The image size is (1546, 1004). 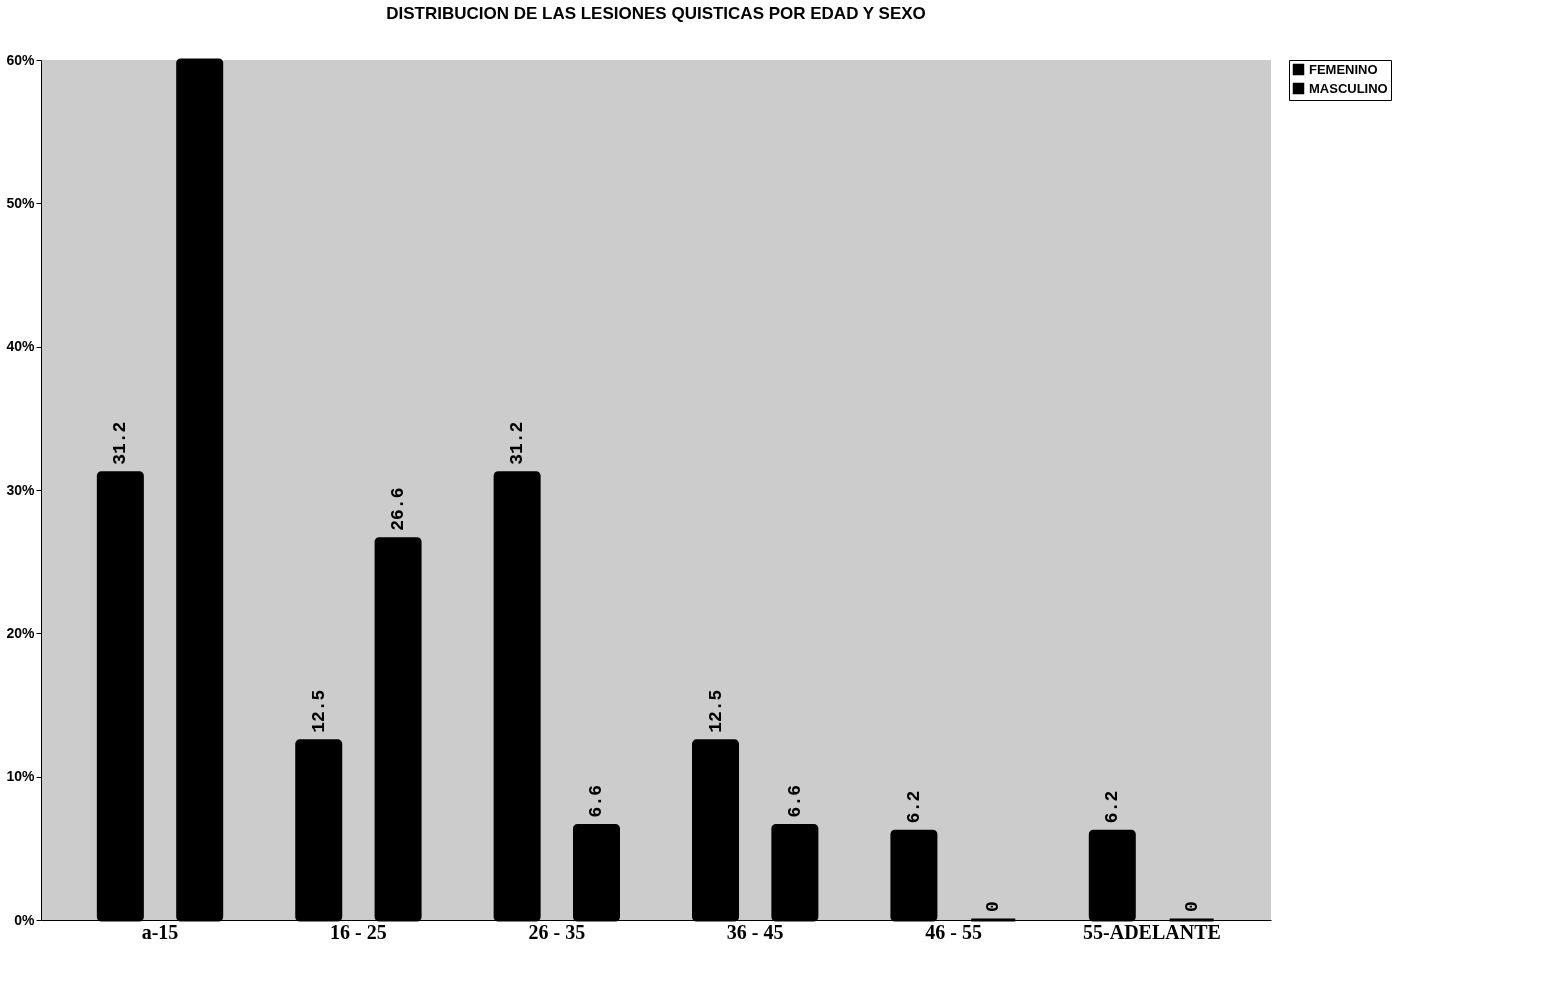 What do you see at coordinates (1152, 931) in the screenshot?
I see `x-tick-label: 55-ADELANTE` at bounding box center [1152, 931].